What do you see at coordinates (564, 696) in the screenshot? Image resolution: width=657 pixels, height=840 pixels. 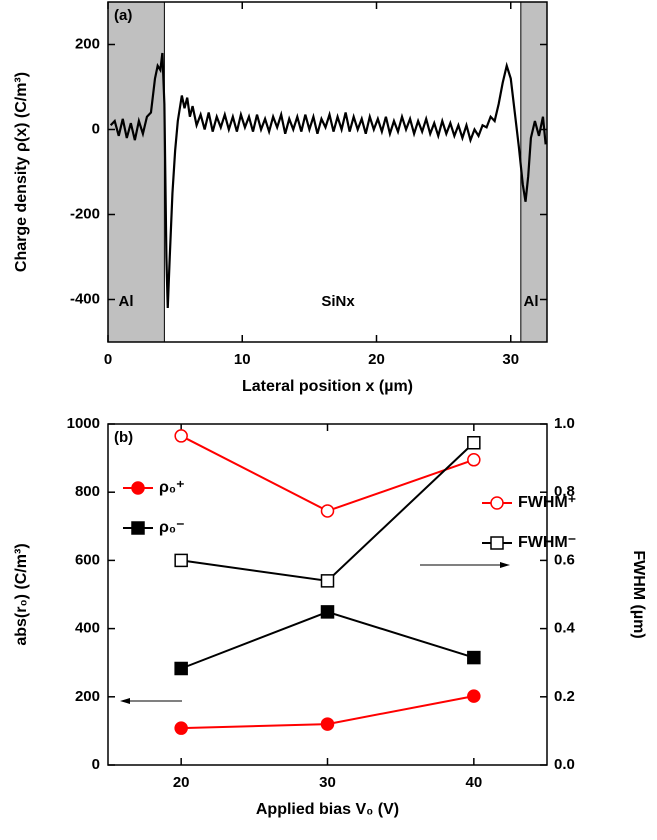 I see `y2-tick-label: 0.2` at bounding box center [564, 696].